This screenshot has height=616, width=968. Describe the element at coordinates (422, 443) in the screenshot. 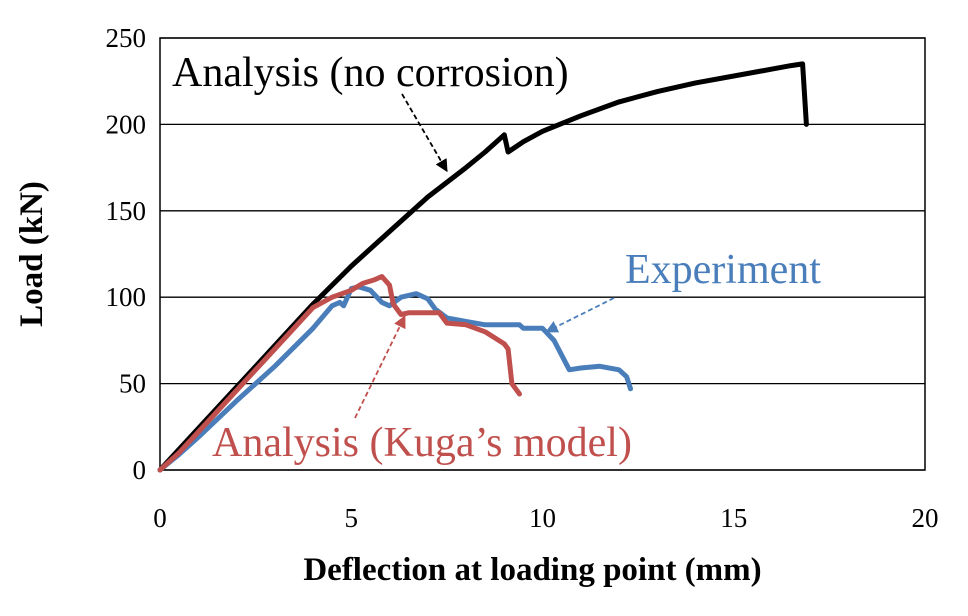

I see `annotation-label-2: Analysis (Kuga’s model)` at that location.